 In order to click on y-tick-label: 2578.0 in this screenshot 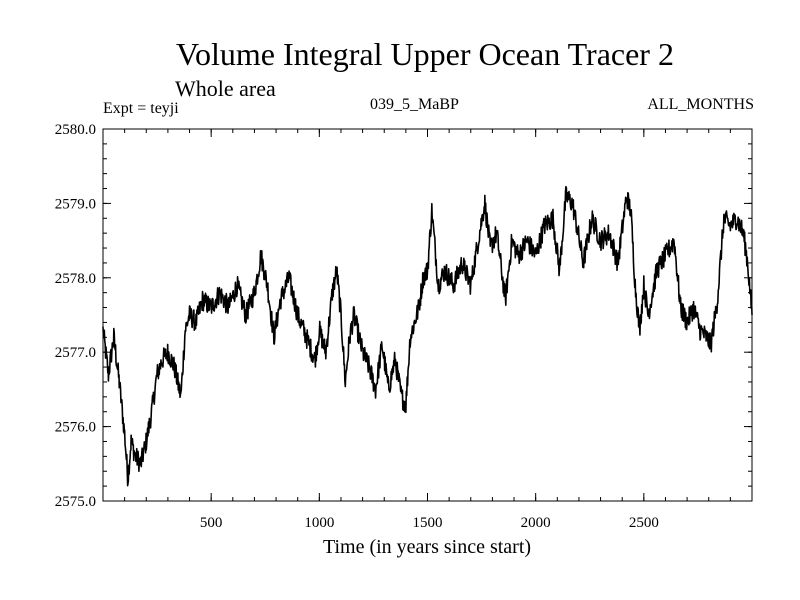, I will do `click(75, 279)`.